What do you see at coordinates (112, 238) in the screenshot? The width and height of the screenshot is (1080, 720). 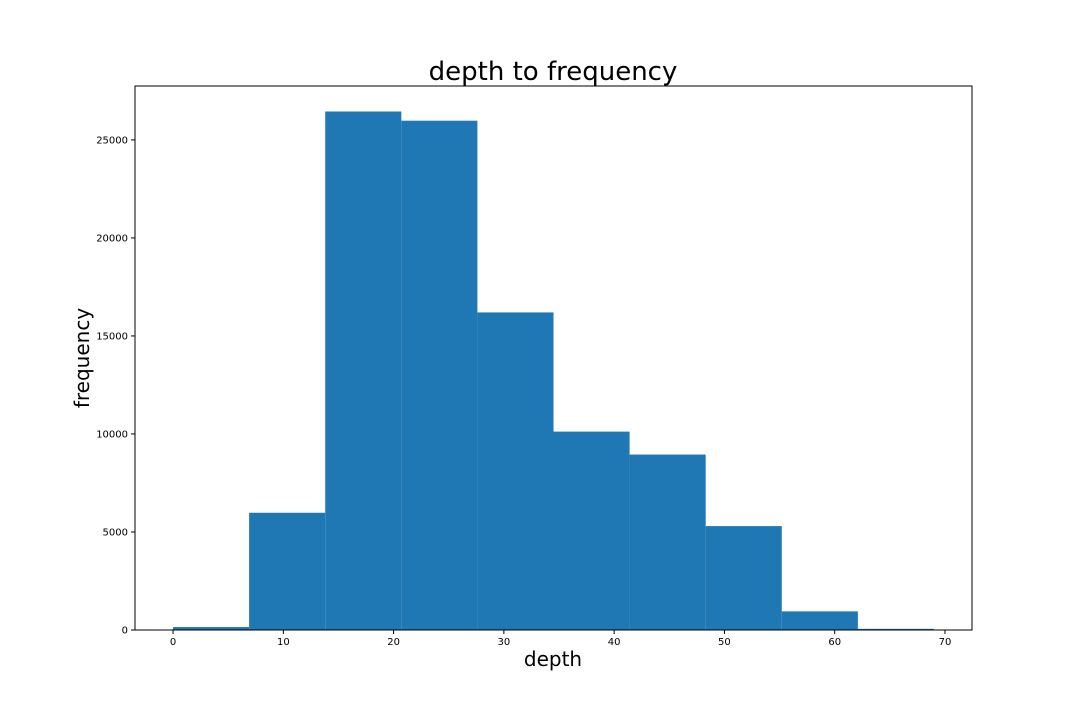 I see `y-tick-label: 20000` at bounding box center [112, 238].